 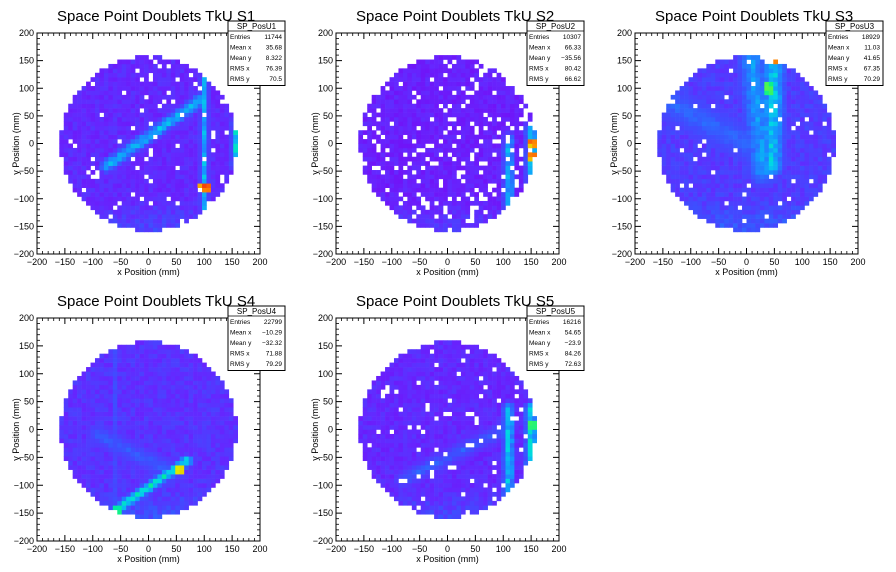 I want to click on stats-row-value: 8.322, so click(x=274, y=58).